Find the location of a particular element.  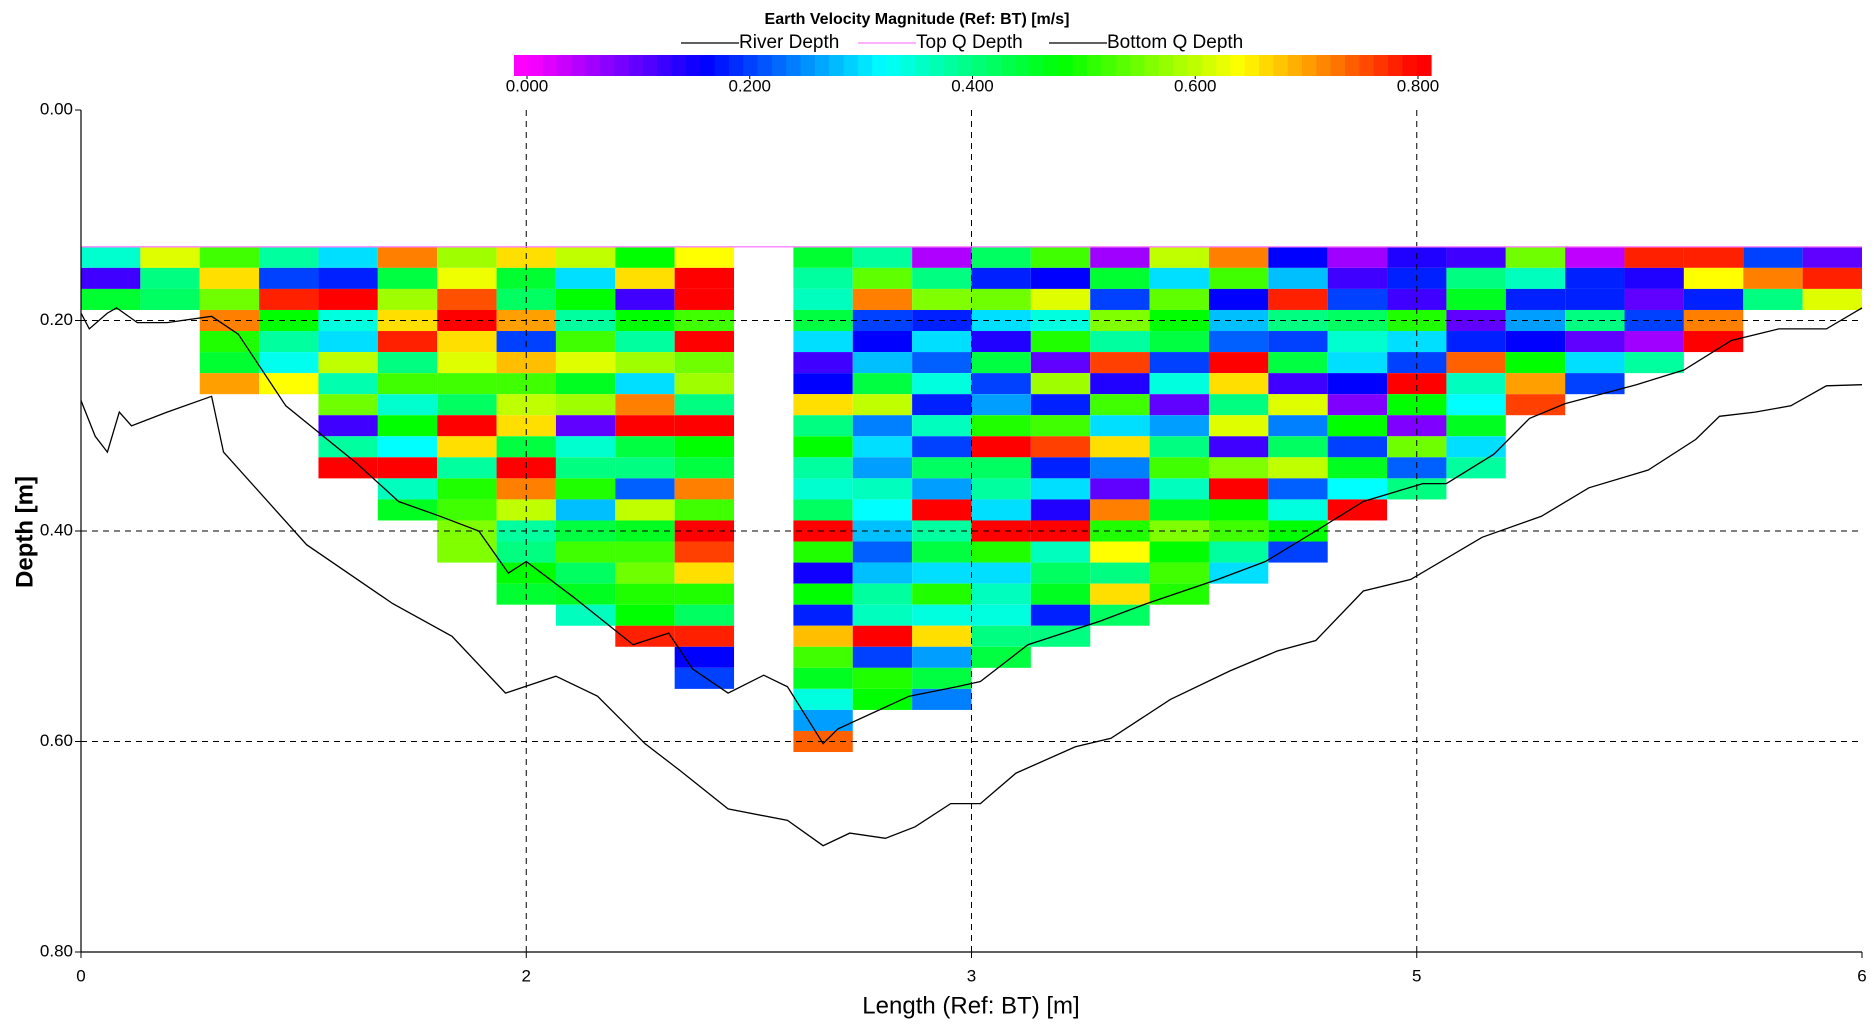

y-tick-label: 0.40 is located at coordinates (56, 529).